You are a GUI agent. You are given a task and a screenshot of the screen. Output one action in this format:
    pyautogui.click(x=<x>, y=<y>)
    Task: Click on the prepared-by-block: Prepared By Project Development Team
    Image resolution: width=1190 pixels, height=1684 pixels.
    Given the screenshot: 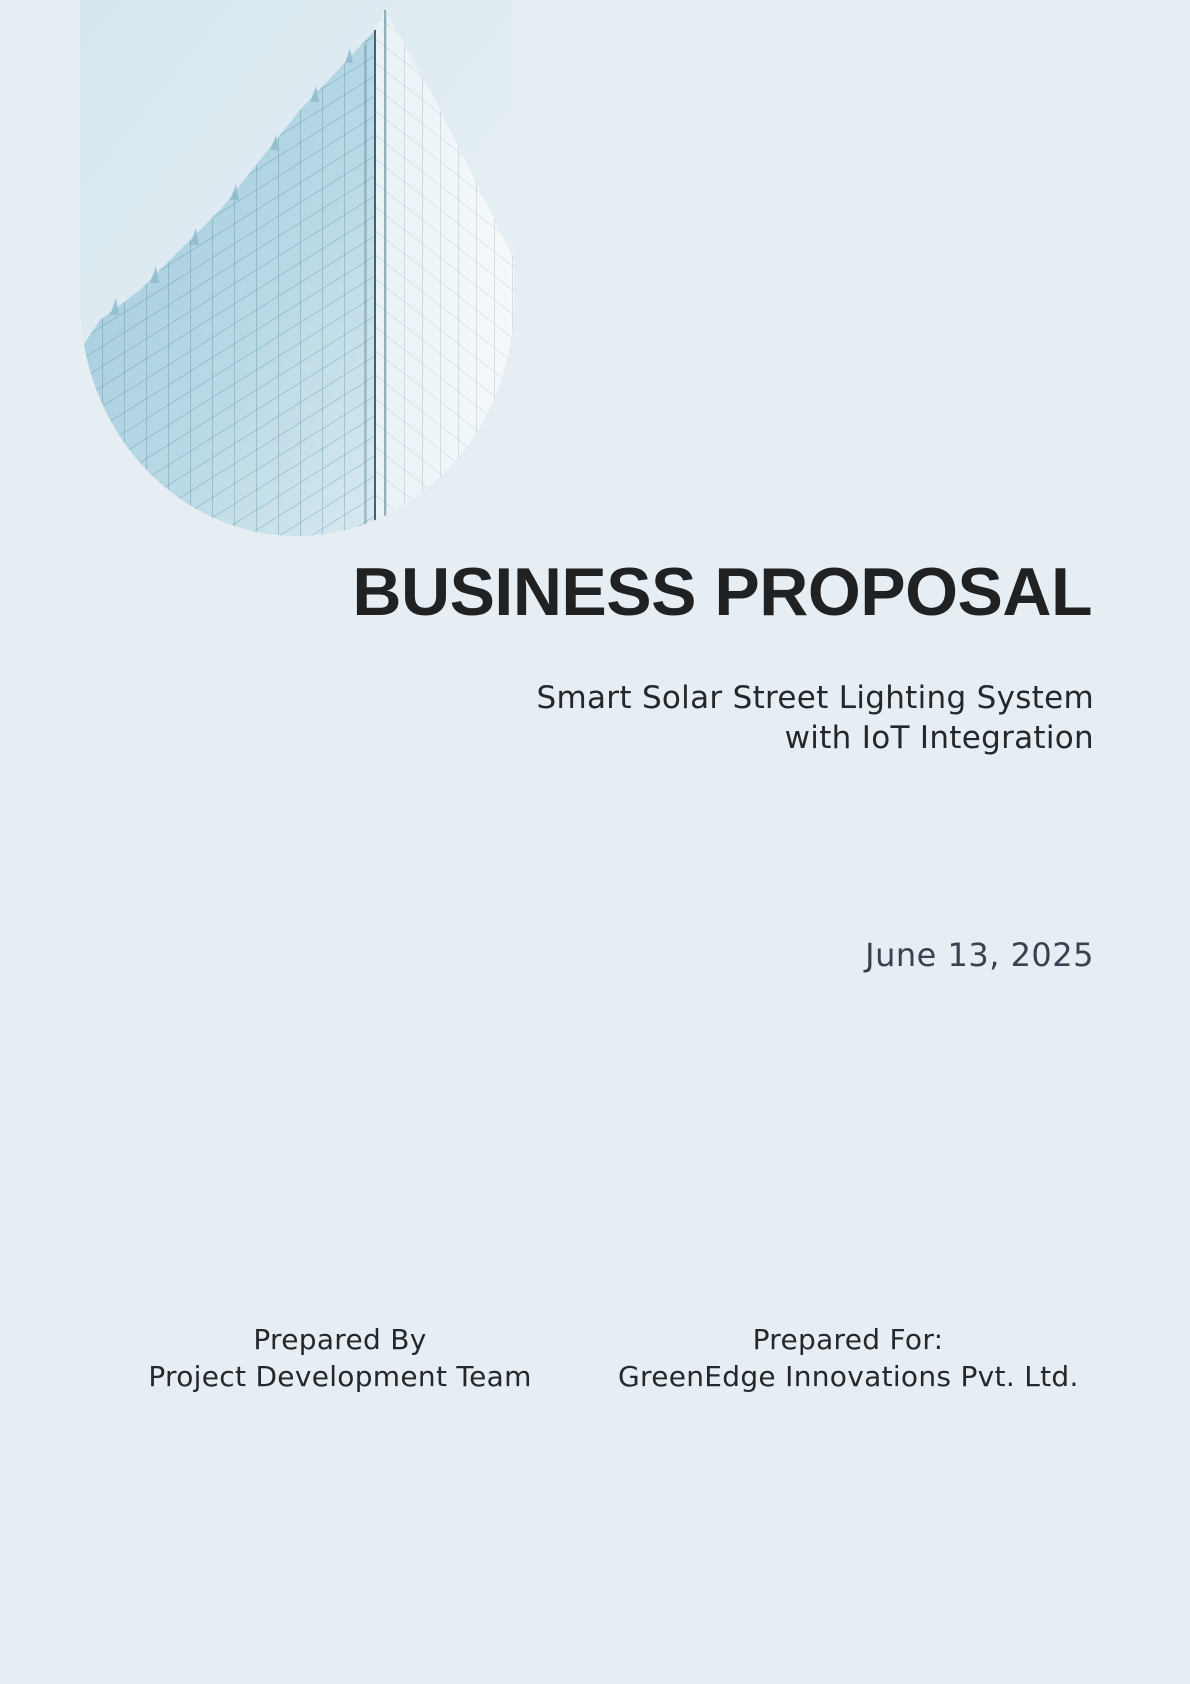 What is the action you would take?
    pyautogui.click(x=340, y=1358)
    